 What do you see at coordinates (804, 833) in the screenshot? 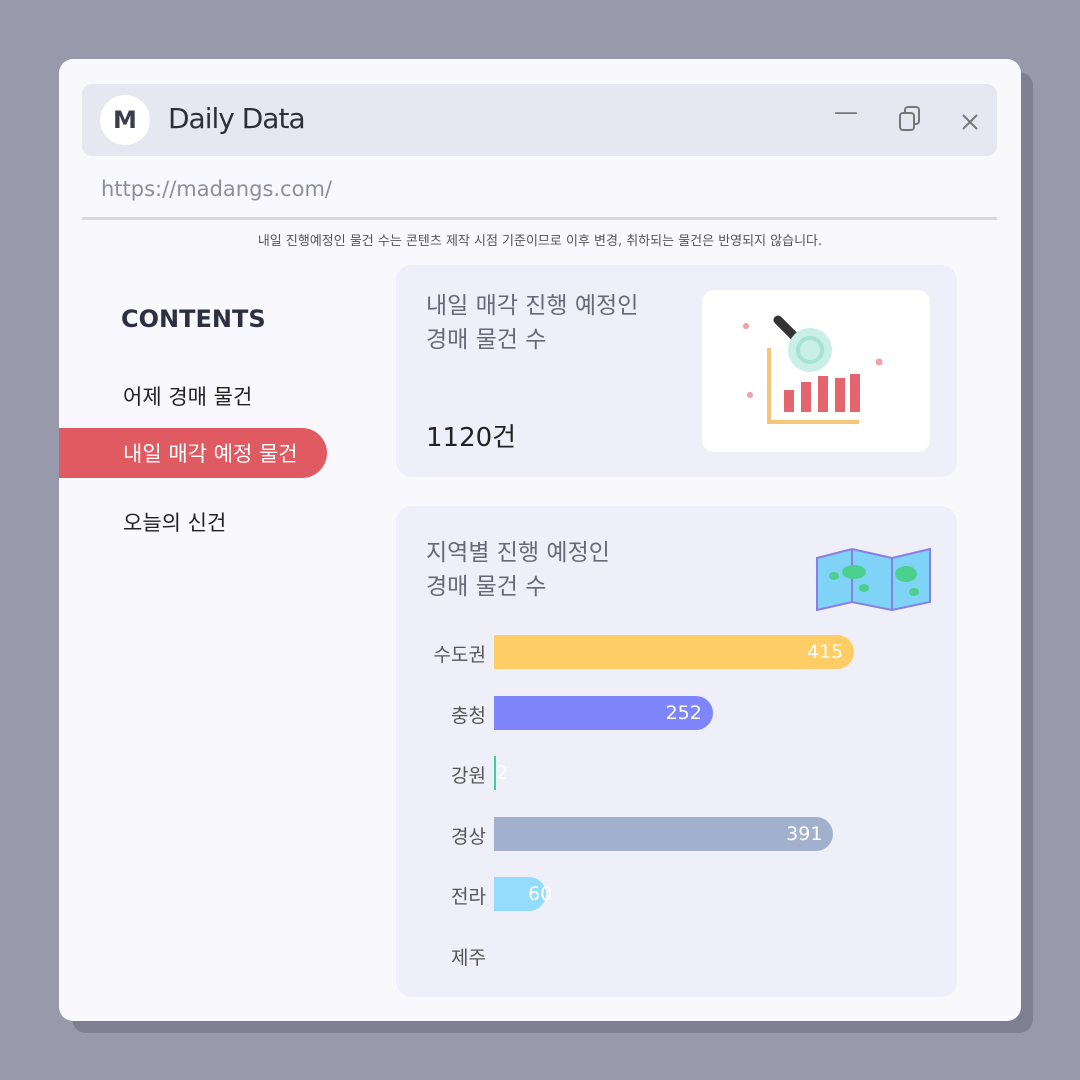
I see `value-label: 391` at bounding box center [804, 833].